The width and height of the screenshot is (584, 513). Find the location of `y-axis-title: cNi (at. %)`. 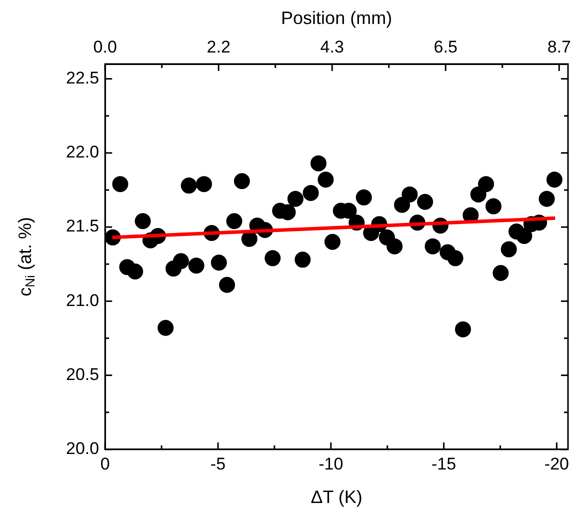

y-axis-title: cNi (at. %) is located at coordinates (26, 256).